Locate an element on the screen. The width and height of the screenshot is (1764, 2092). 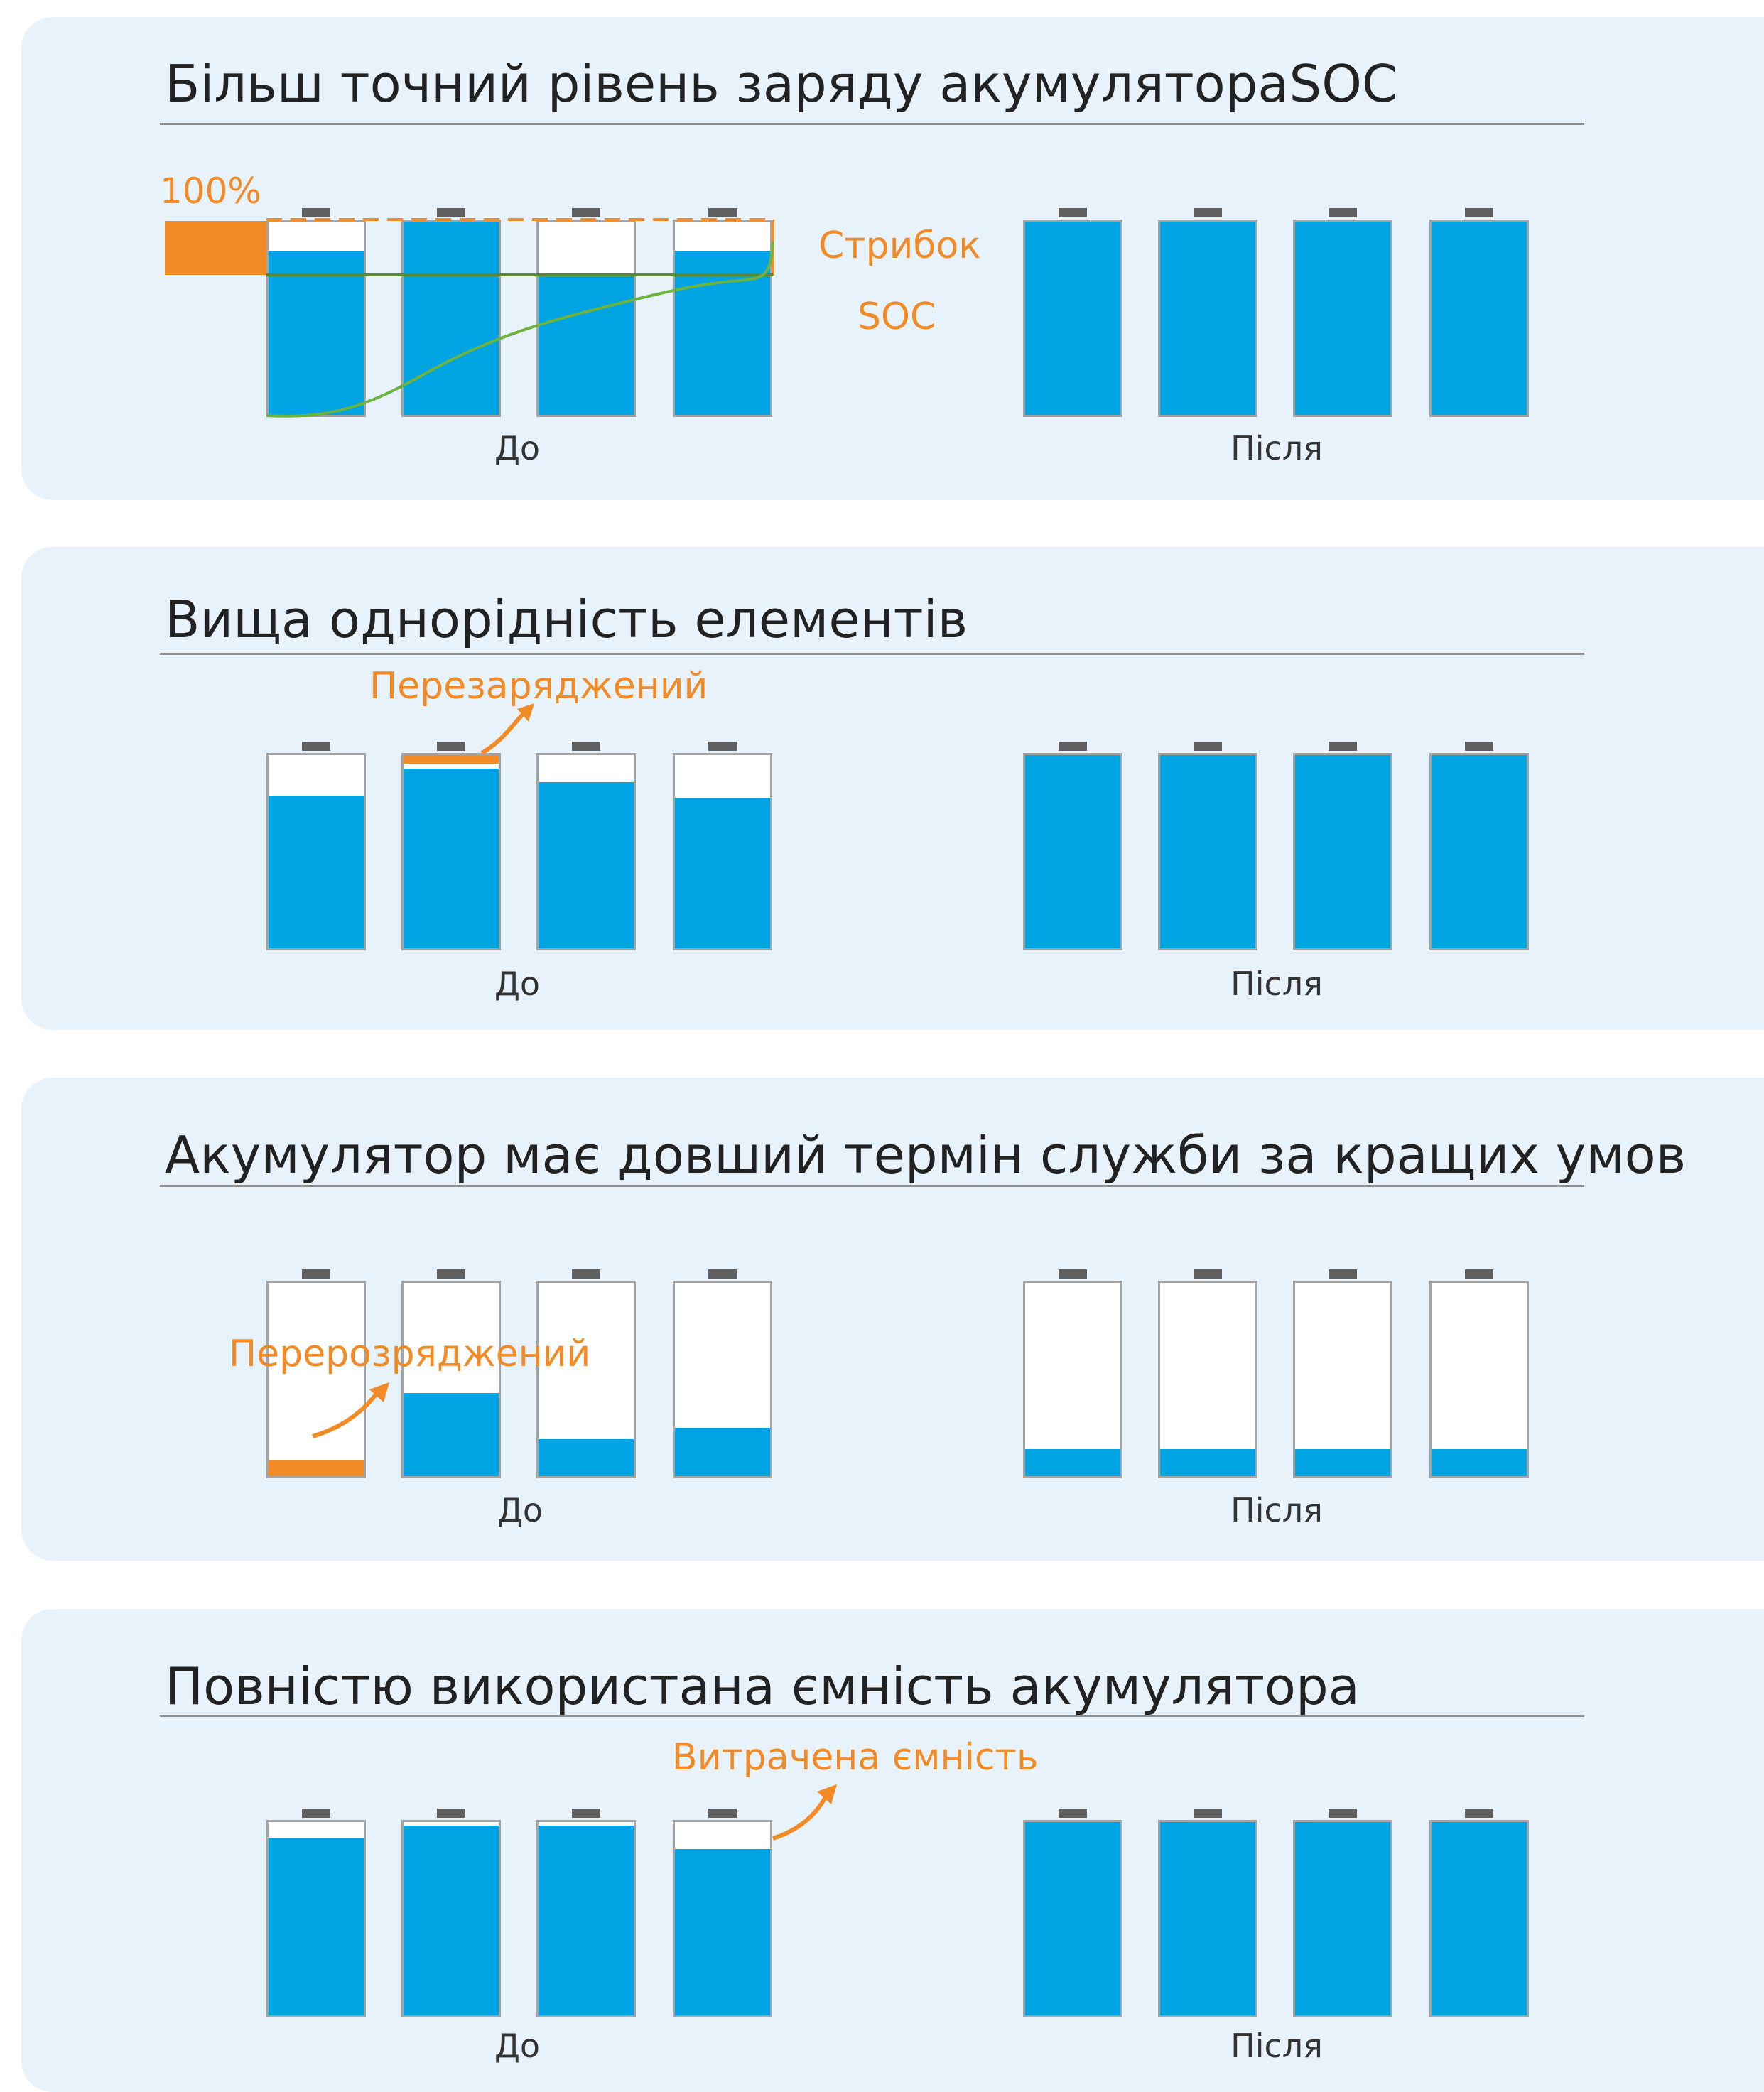
label-overdischarged: Перерозряджений is located at coordinates (410, 1354).